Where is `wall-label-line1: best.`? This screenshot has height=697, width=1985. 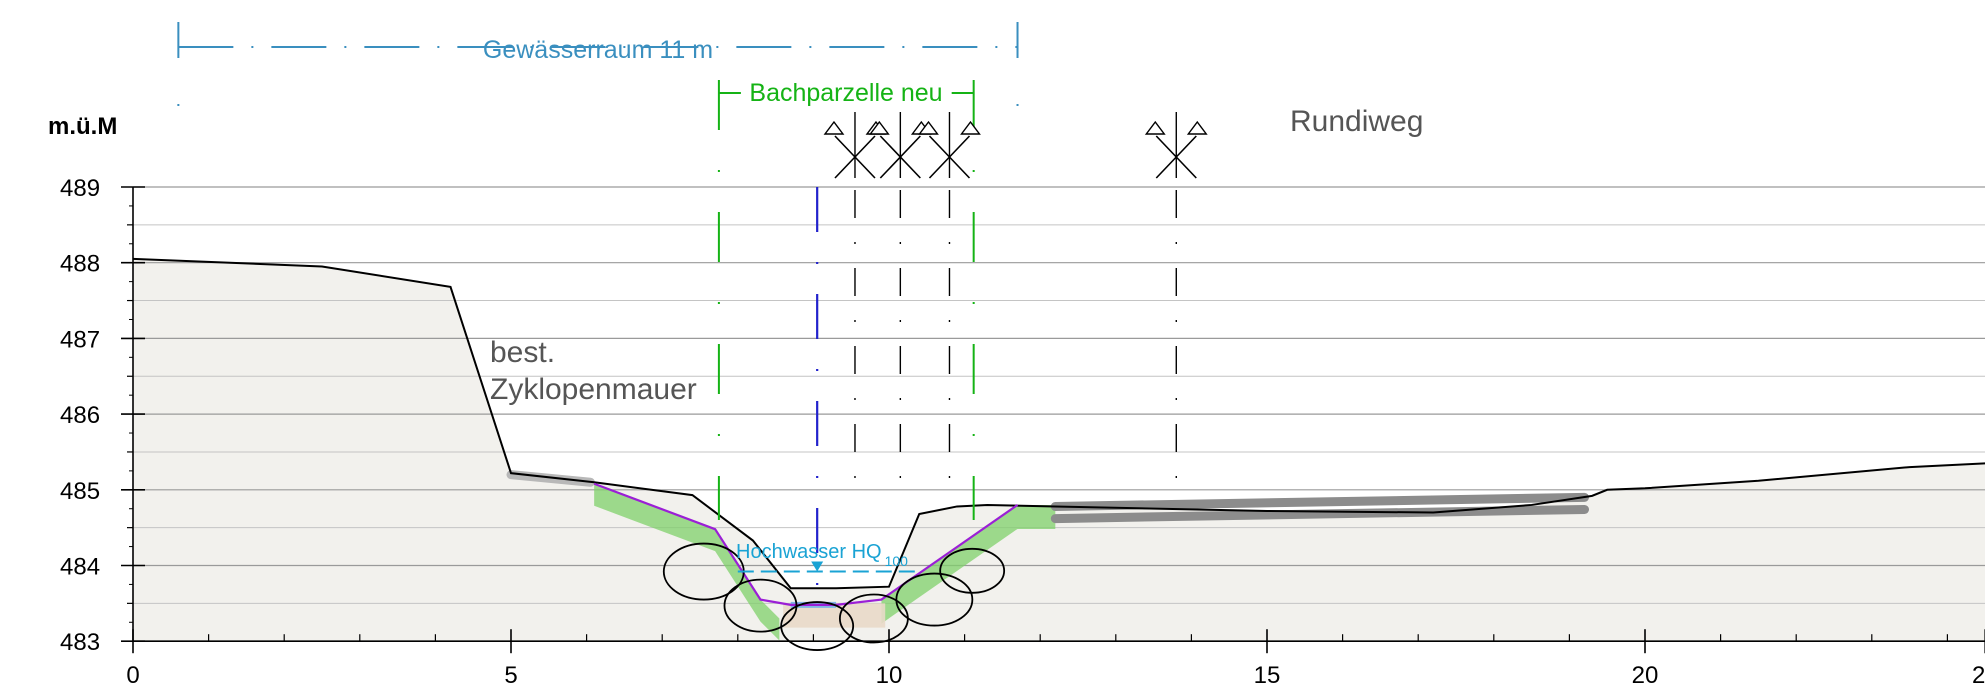 wall-label-line1: best. is located at coordinates (522, 352).